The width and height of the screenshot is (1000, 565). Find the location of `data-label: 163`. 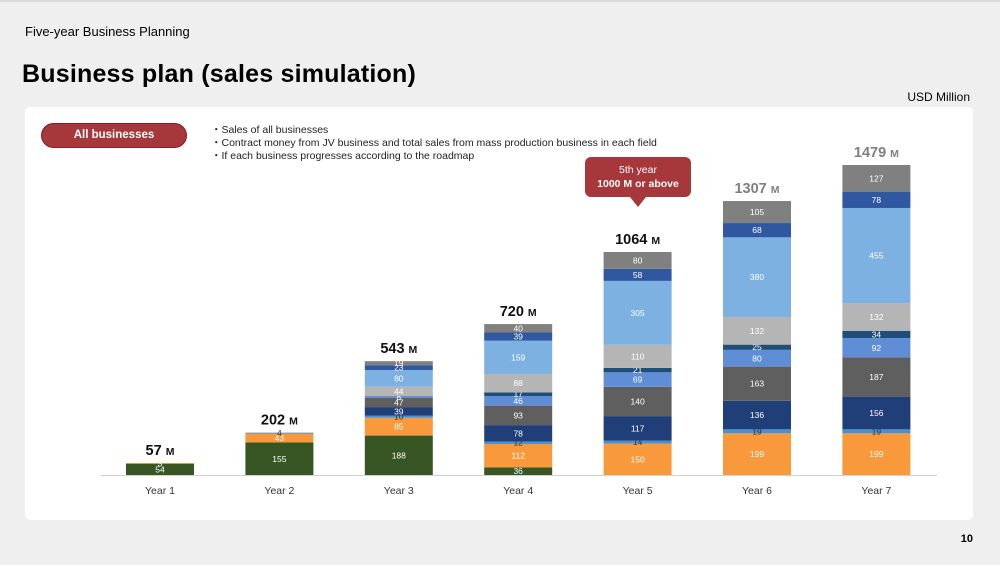

data-label: 163 is located at coordinates (757, 384).